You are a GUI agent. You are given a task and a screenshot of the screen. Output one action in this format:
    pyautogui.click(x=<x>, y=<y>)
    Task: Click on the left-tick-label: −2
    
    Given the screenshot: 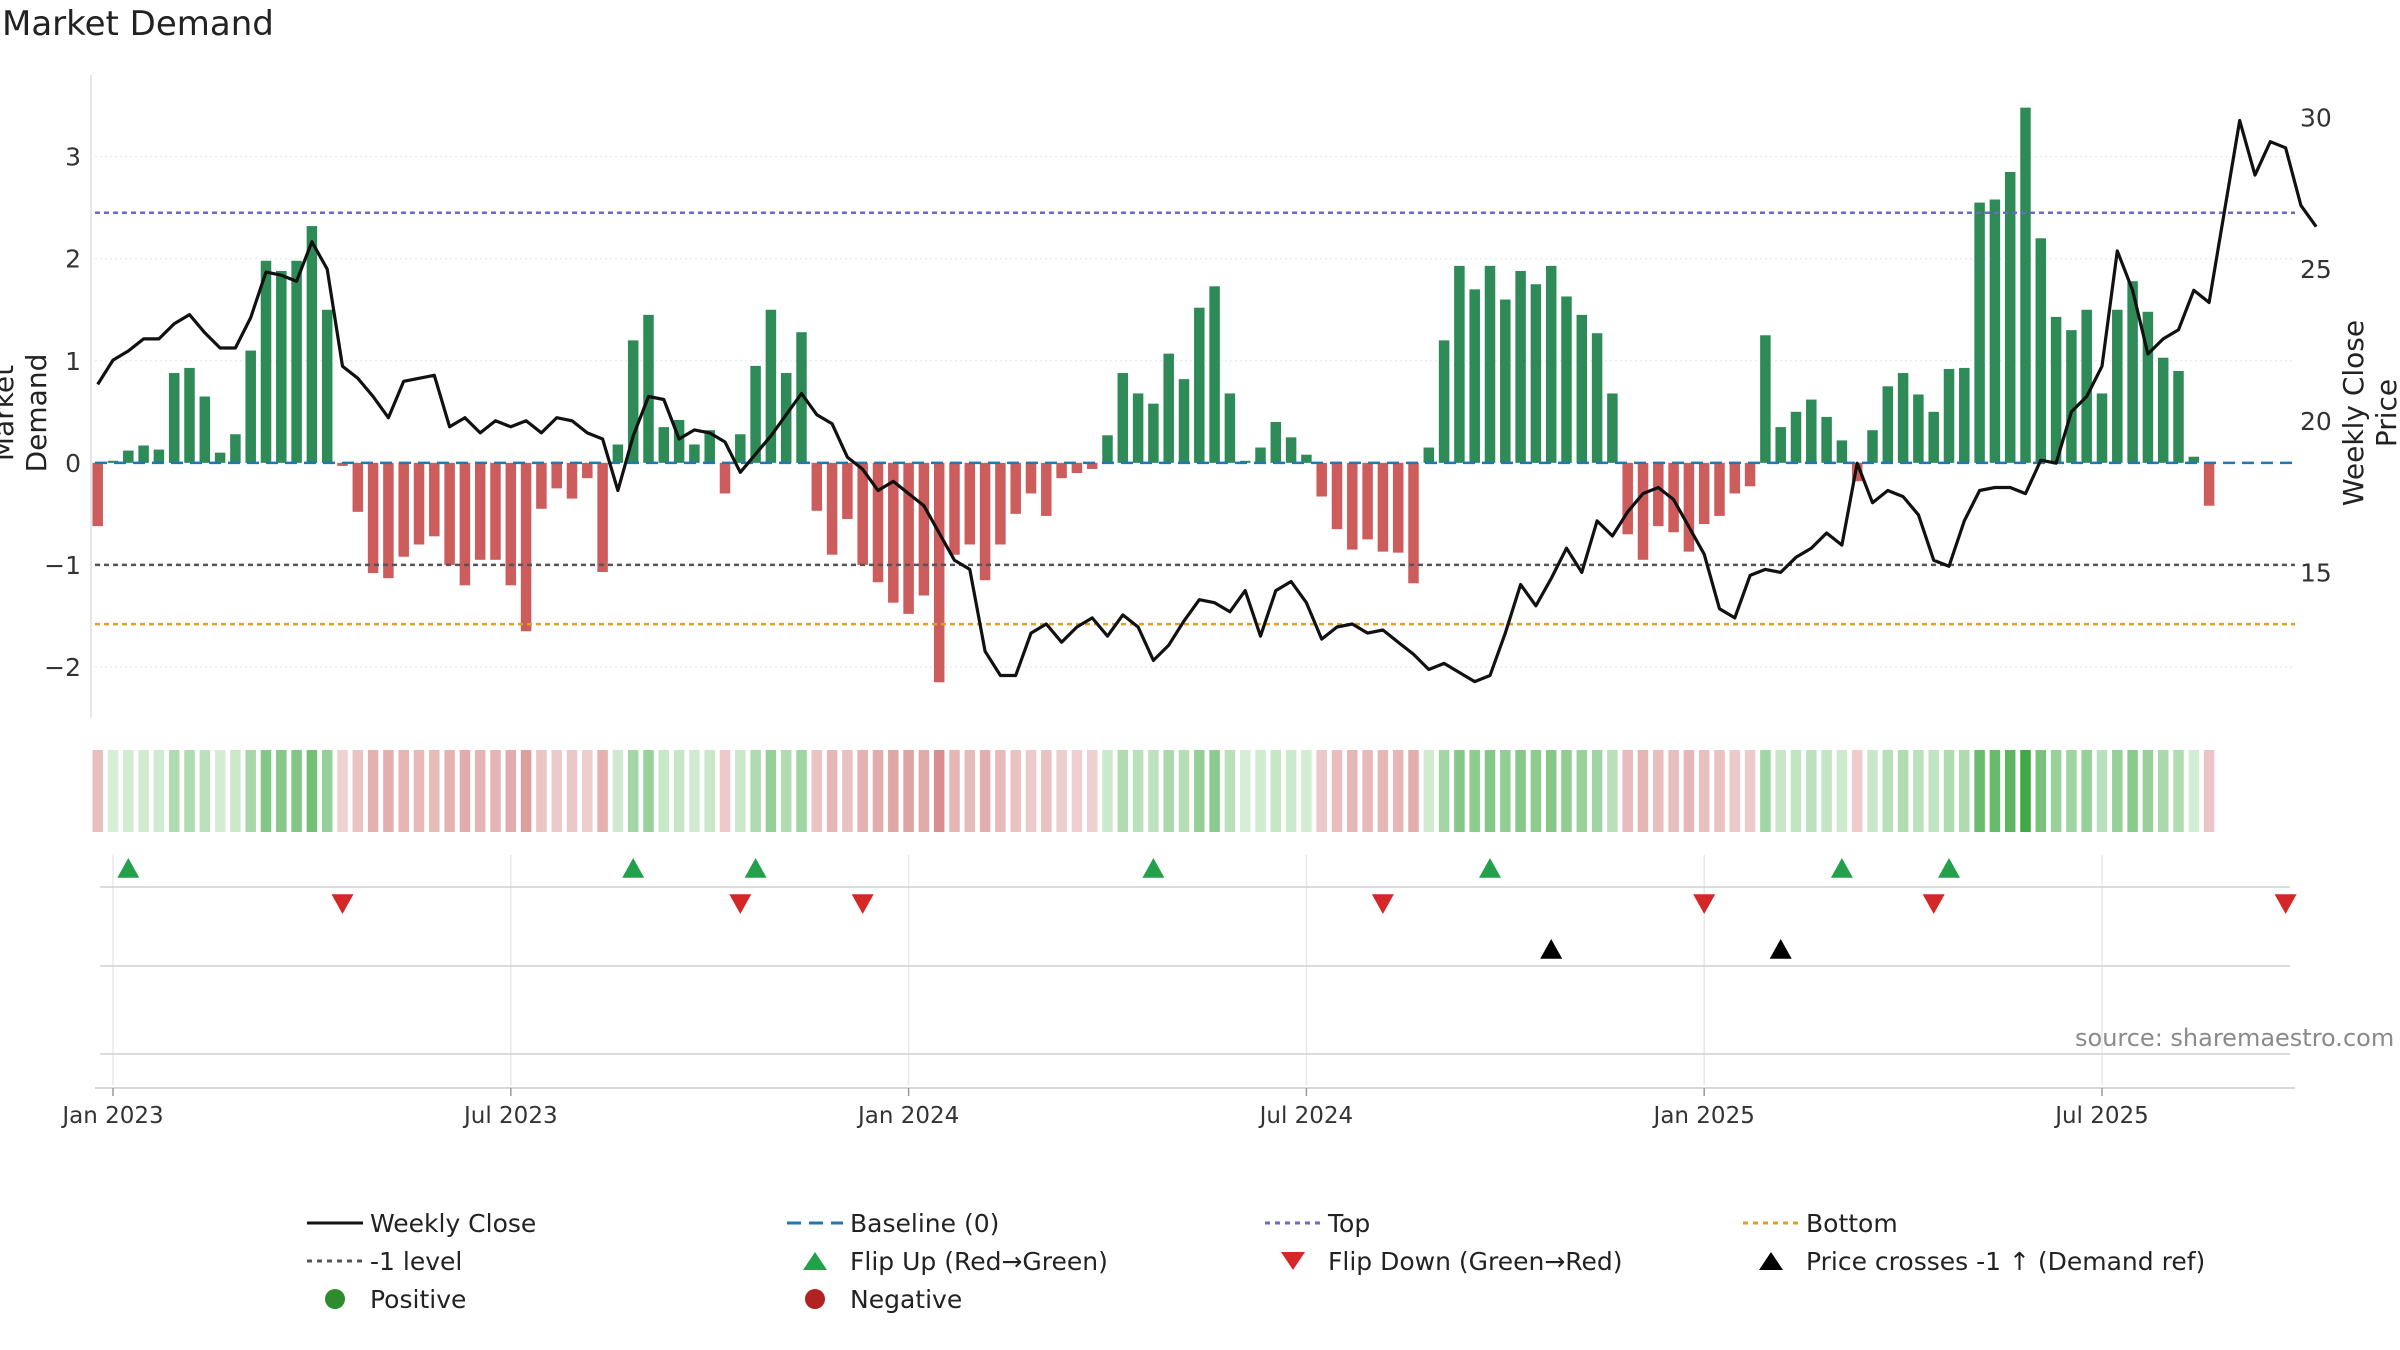 What is the action you would take?
    pyautogui.click(x=62, y=667)
    